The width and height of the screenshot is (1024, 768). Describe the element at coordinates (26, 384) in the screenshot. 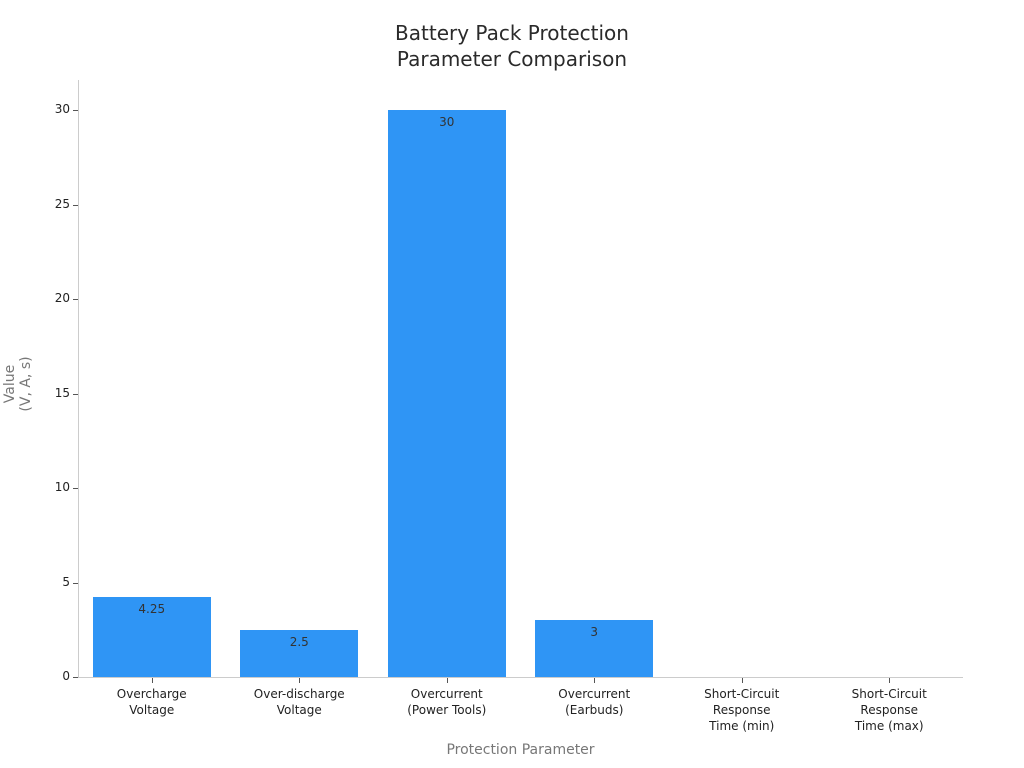

I see `y-axis-label-line-2: (V, A, s)` at that location.